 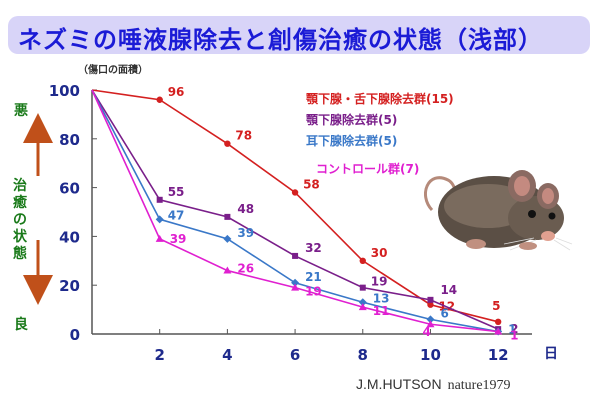 I want to click on legend-item: 顎下腺除去群(5), so click(x=352, y=120).